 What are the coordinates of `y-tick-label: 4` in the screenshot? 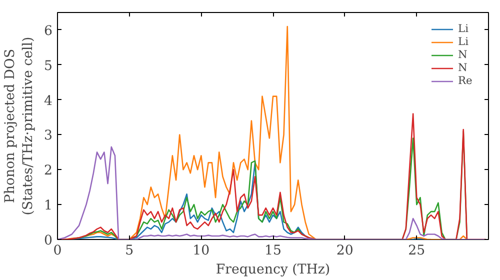 It's located at (48, 101).